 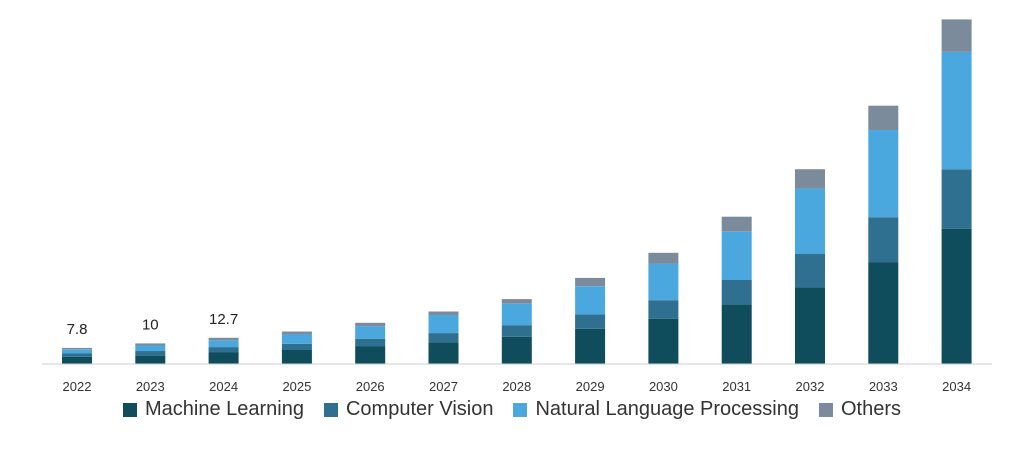 What do you see at coordinates (516, 314) in the screenshot?
I see `bar-2028-natural-language-processing` at bounding box center [516, 314].